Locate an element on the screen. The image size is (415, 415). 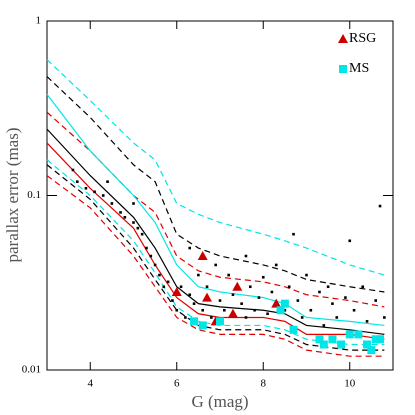
x-tick-label: 10 is located at coordinates (350, 384).